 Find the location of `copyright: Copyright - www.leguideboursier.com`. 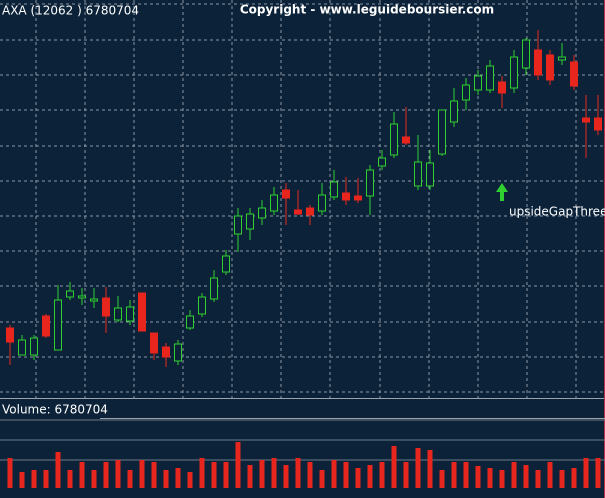

copyright: Copyright - www.leguideboursier.com is located at coordinates (367, 10).